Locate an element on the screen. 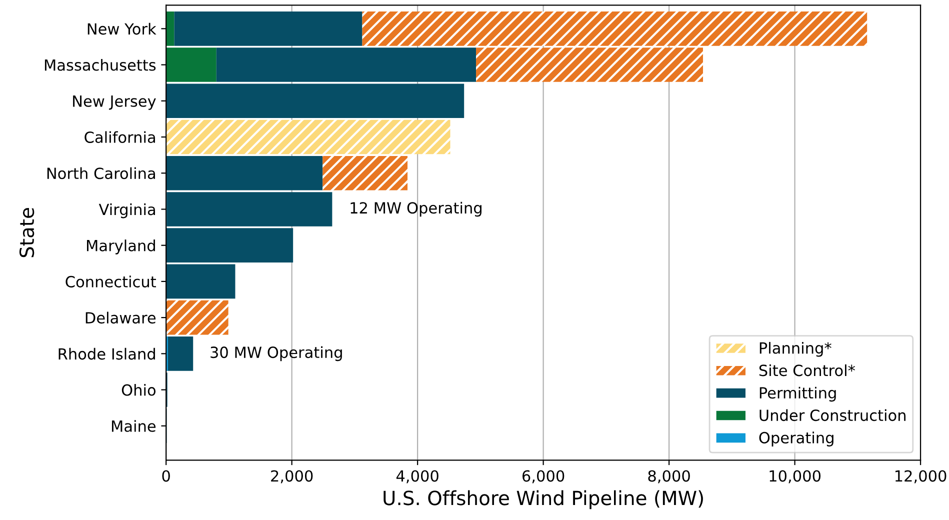 This screenshot has width=949, height=520. y-tick-label: California is located at coordinates (119, 137).